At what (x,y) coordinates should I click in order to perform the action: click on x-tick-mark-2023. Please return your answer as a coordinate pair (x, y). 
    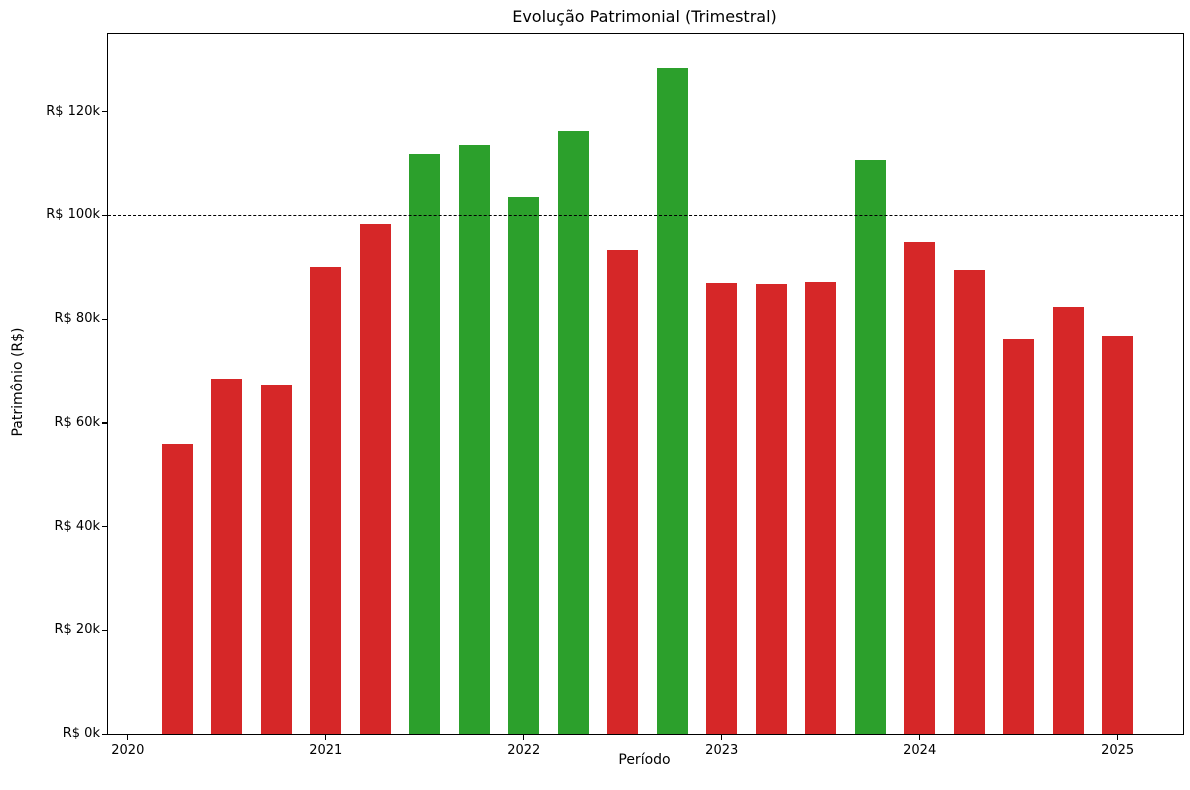
    Looking at the image, I should click on (722, 737).